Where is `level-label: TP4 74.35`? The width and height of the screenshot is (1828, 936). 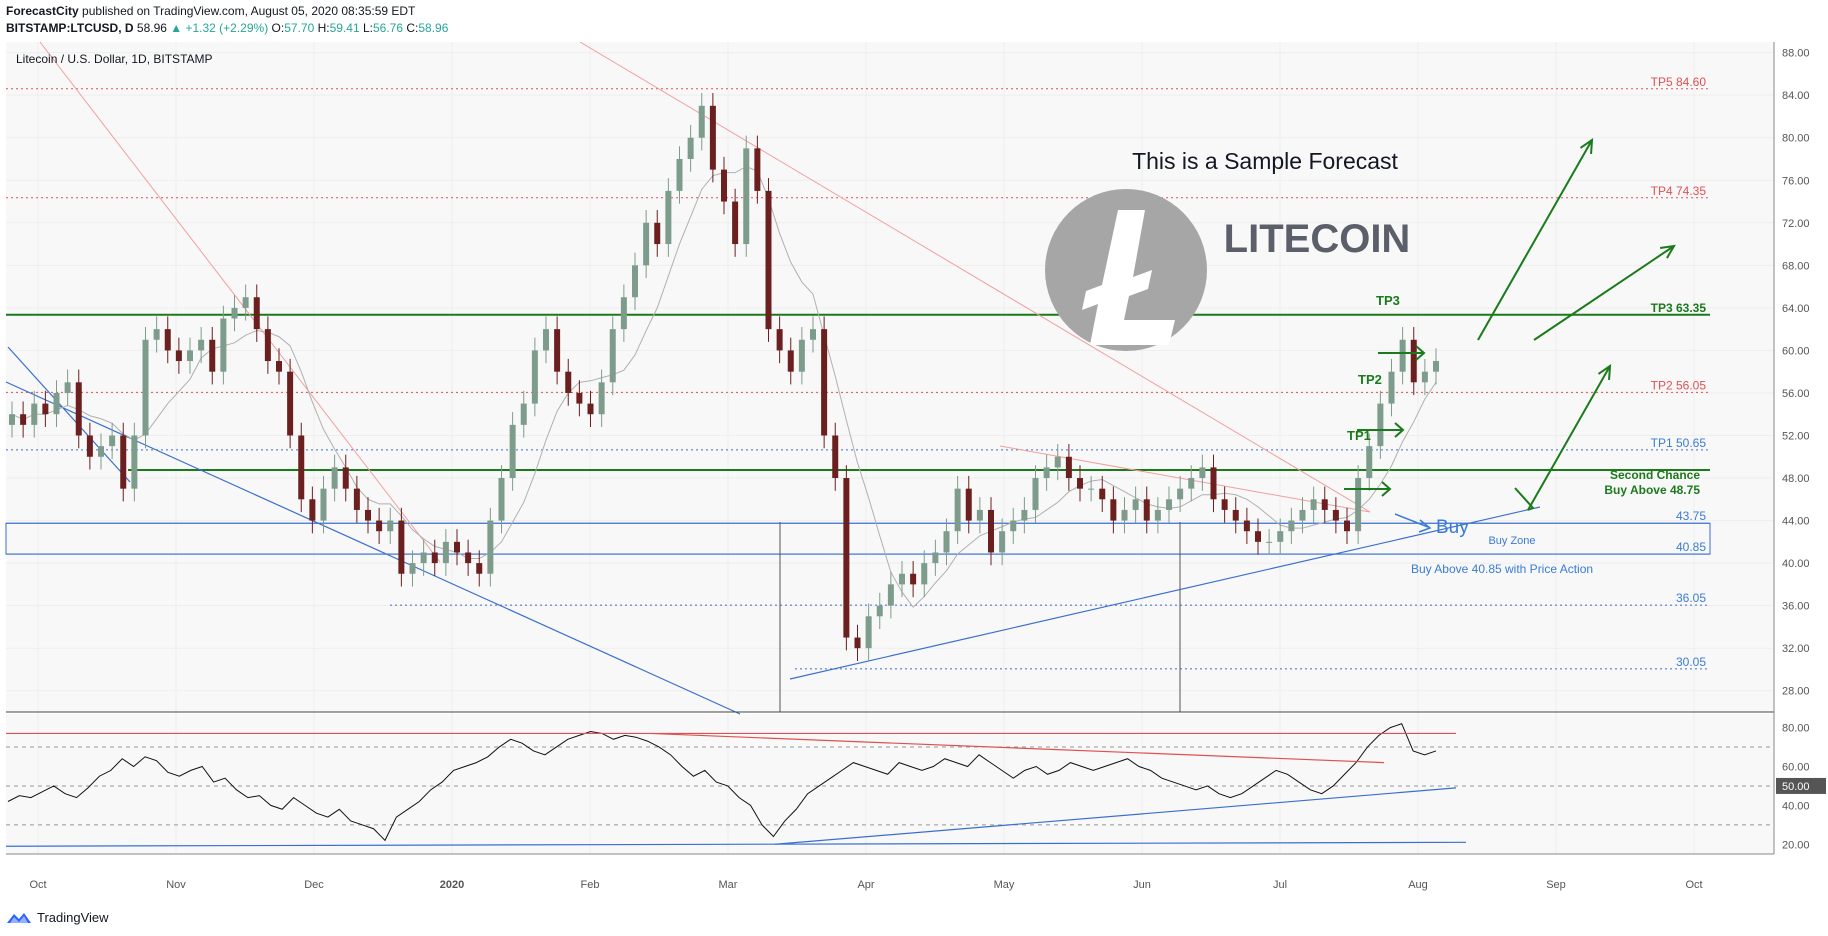
level-label: TP4 74.35 is located at coordinates (1679, 191).